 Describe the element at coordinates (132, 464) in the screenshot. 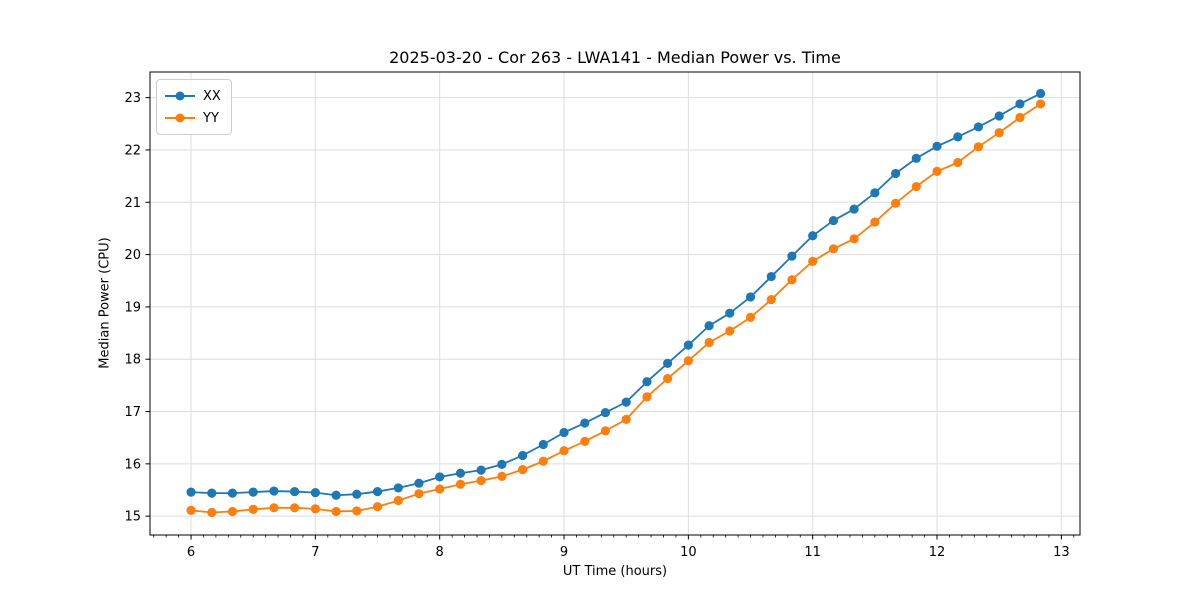

I see `y-tick-label: 16` at that location.